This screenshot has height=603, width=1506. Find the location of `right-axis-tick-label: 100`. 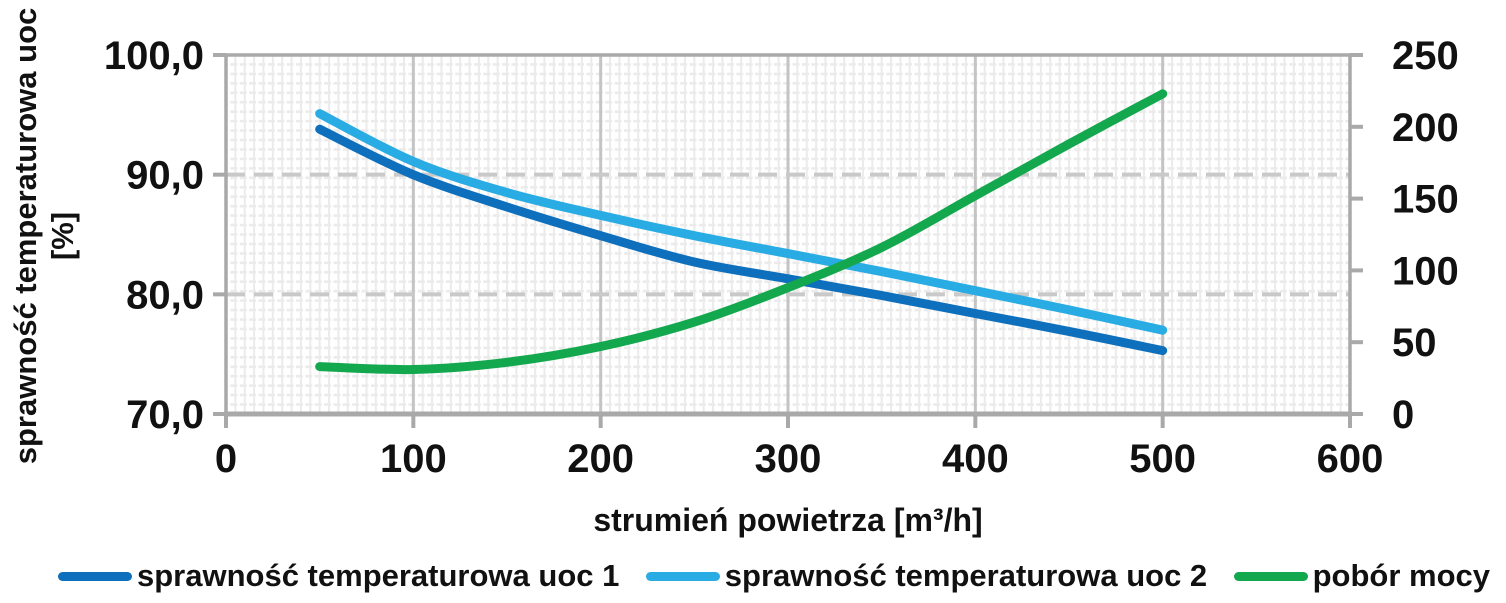

right-axis-tick-label: 100 is located at coordinates (1425, 271).